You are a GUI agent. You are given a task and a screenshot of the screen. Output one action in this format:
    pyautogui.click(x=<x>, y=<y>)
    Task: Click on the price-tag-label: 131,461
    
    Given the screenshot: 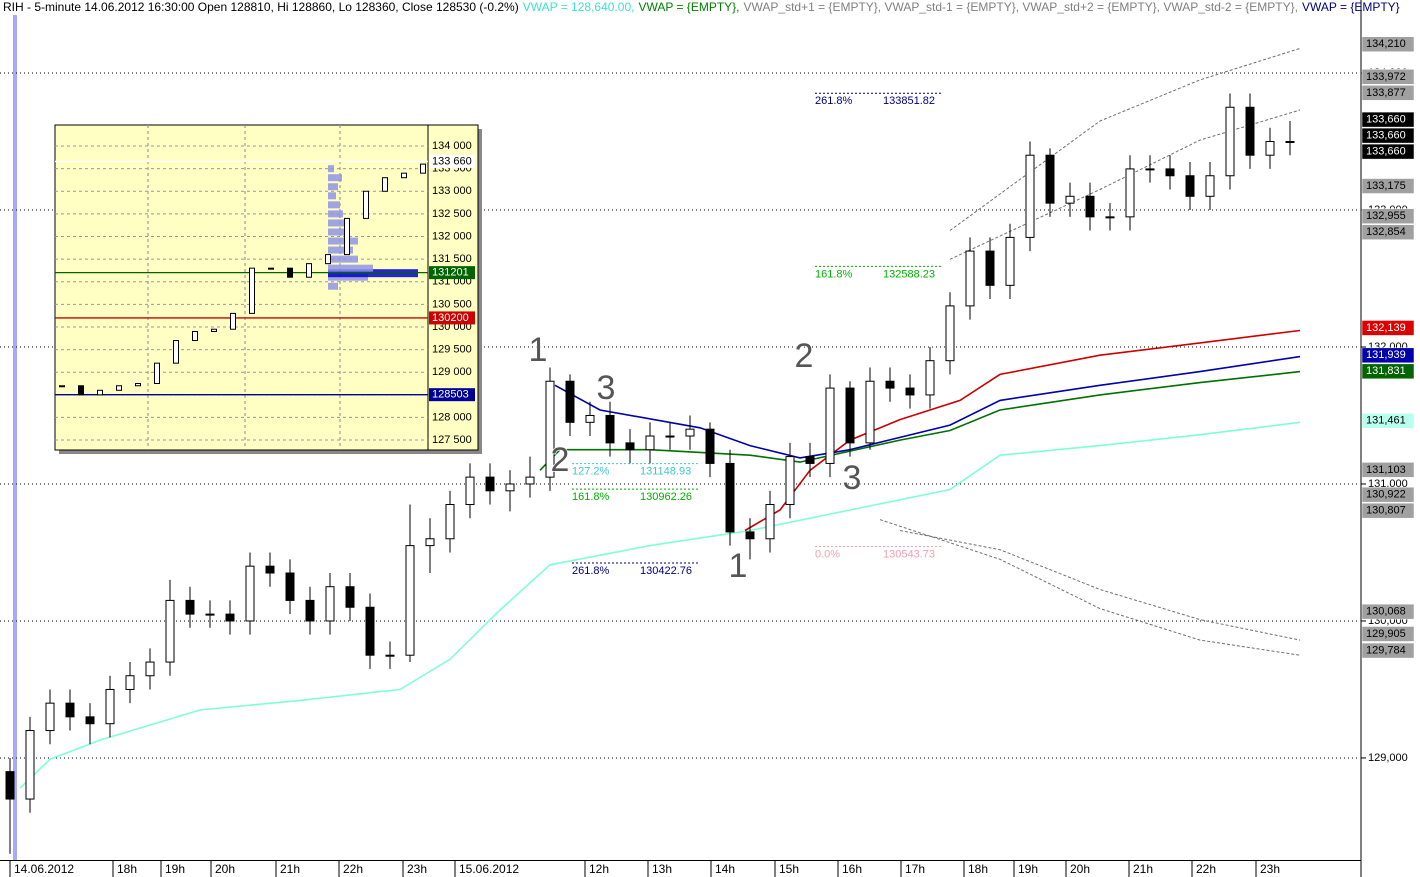 What is the action you would take?
    pyautogui.click(x=1386, y=421)
    